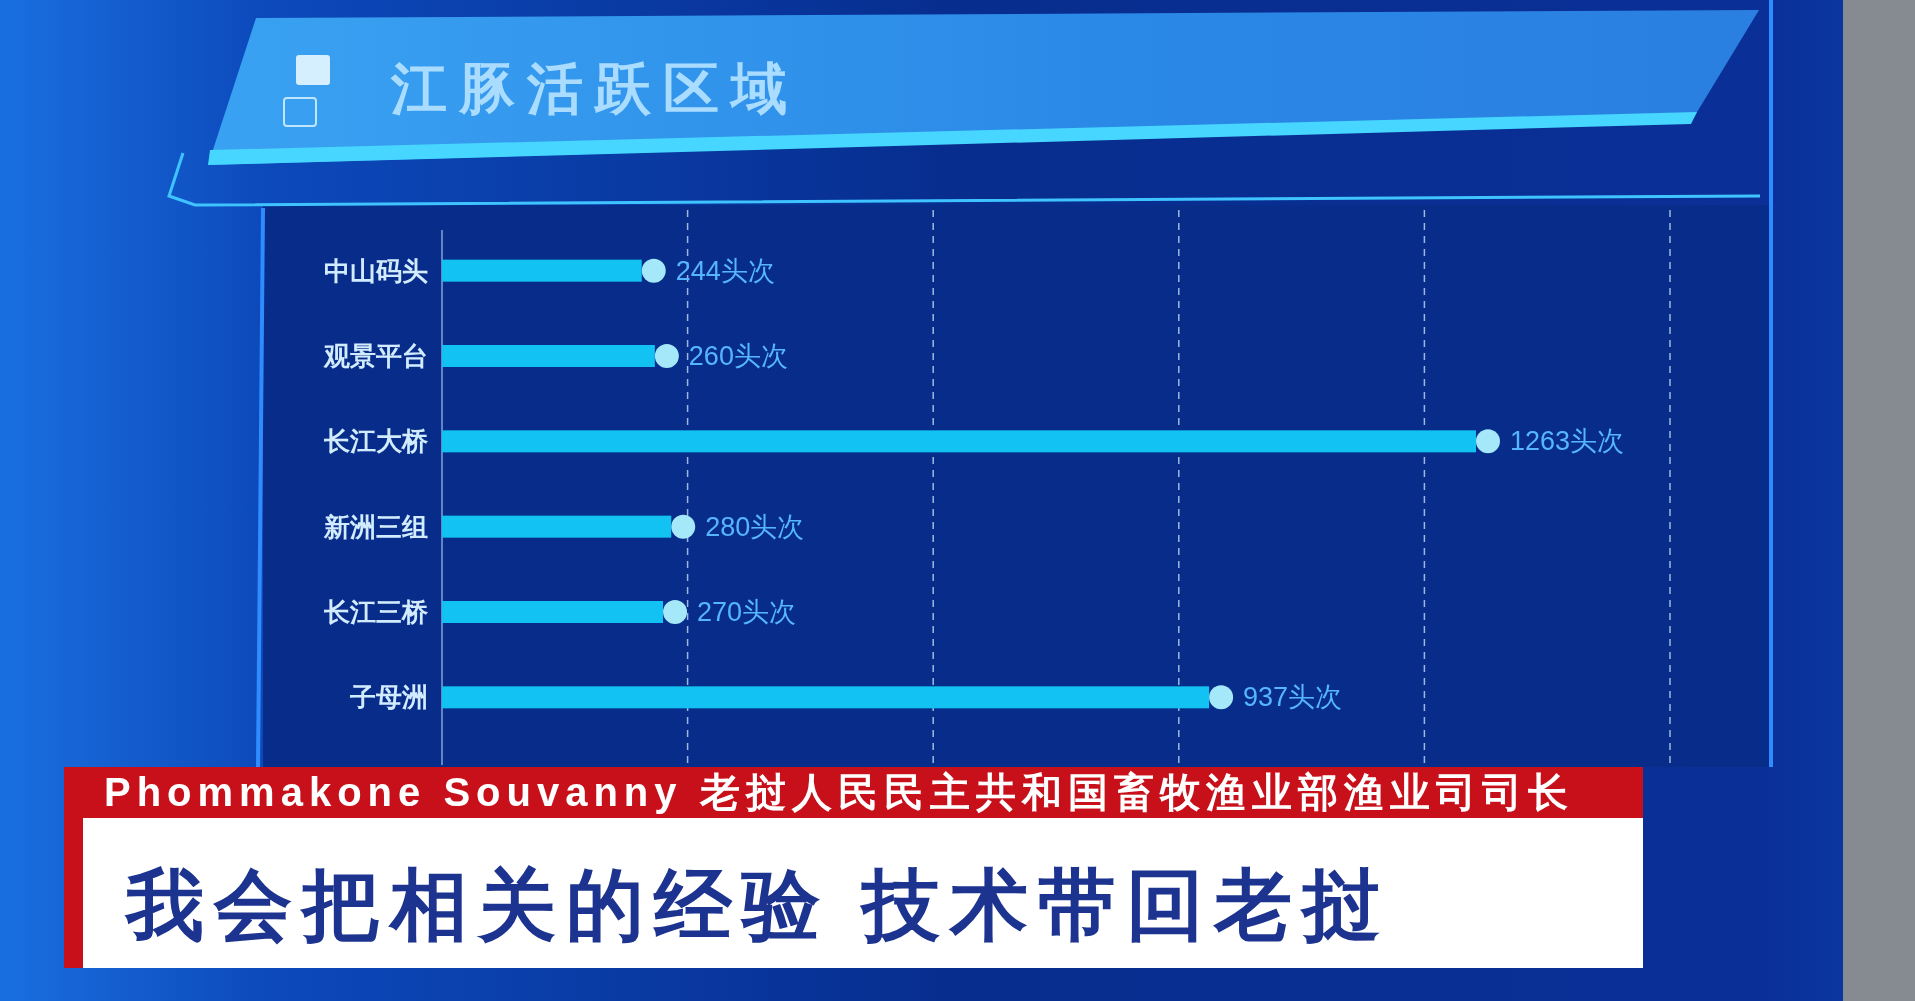 The image size is (1915, 1001). What do you see at coordinates (755, 526) in the screenshot?
I see `data-label: 280头次` at bounding box center [755, 526].